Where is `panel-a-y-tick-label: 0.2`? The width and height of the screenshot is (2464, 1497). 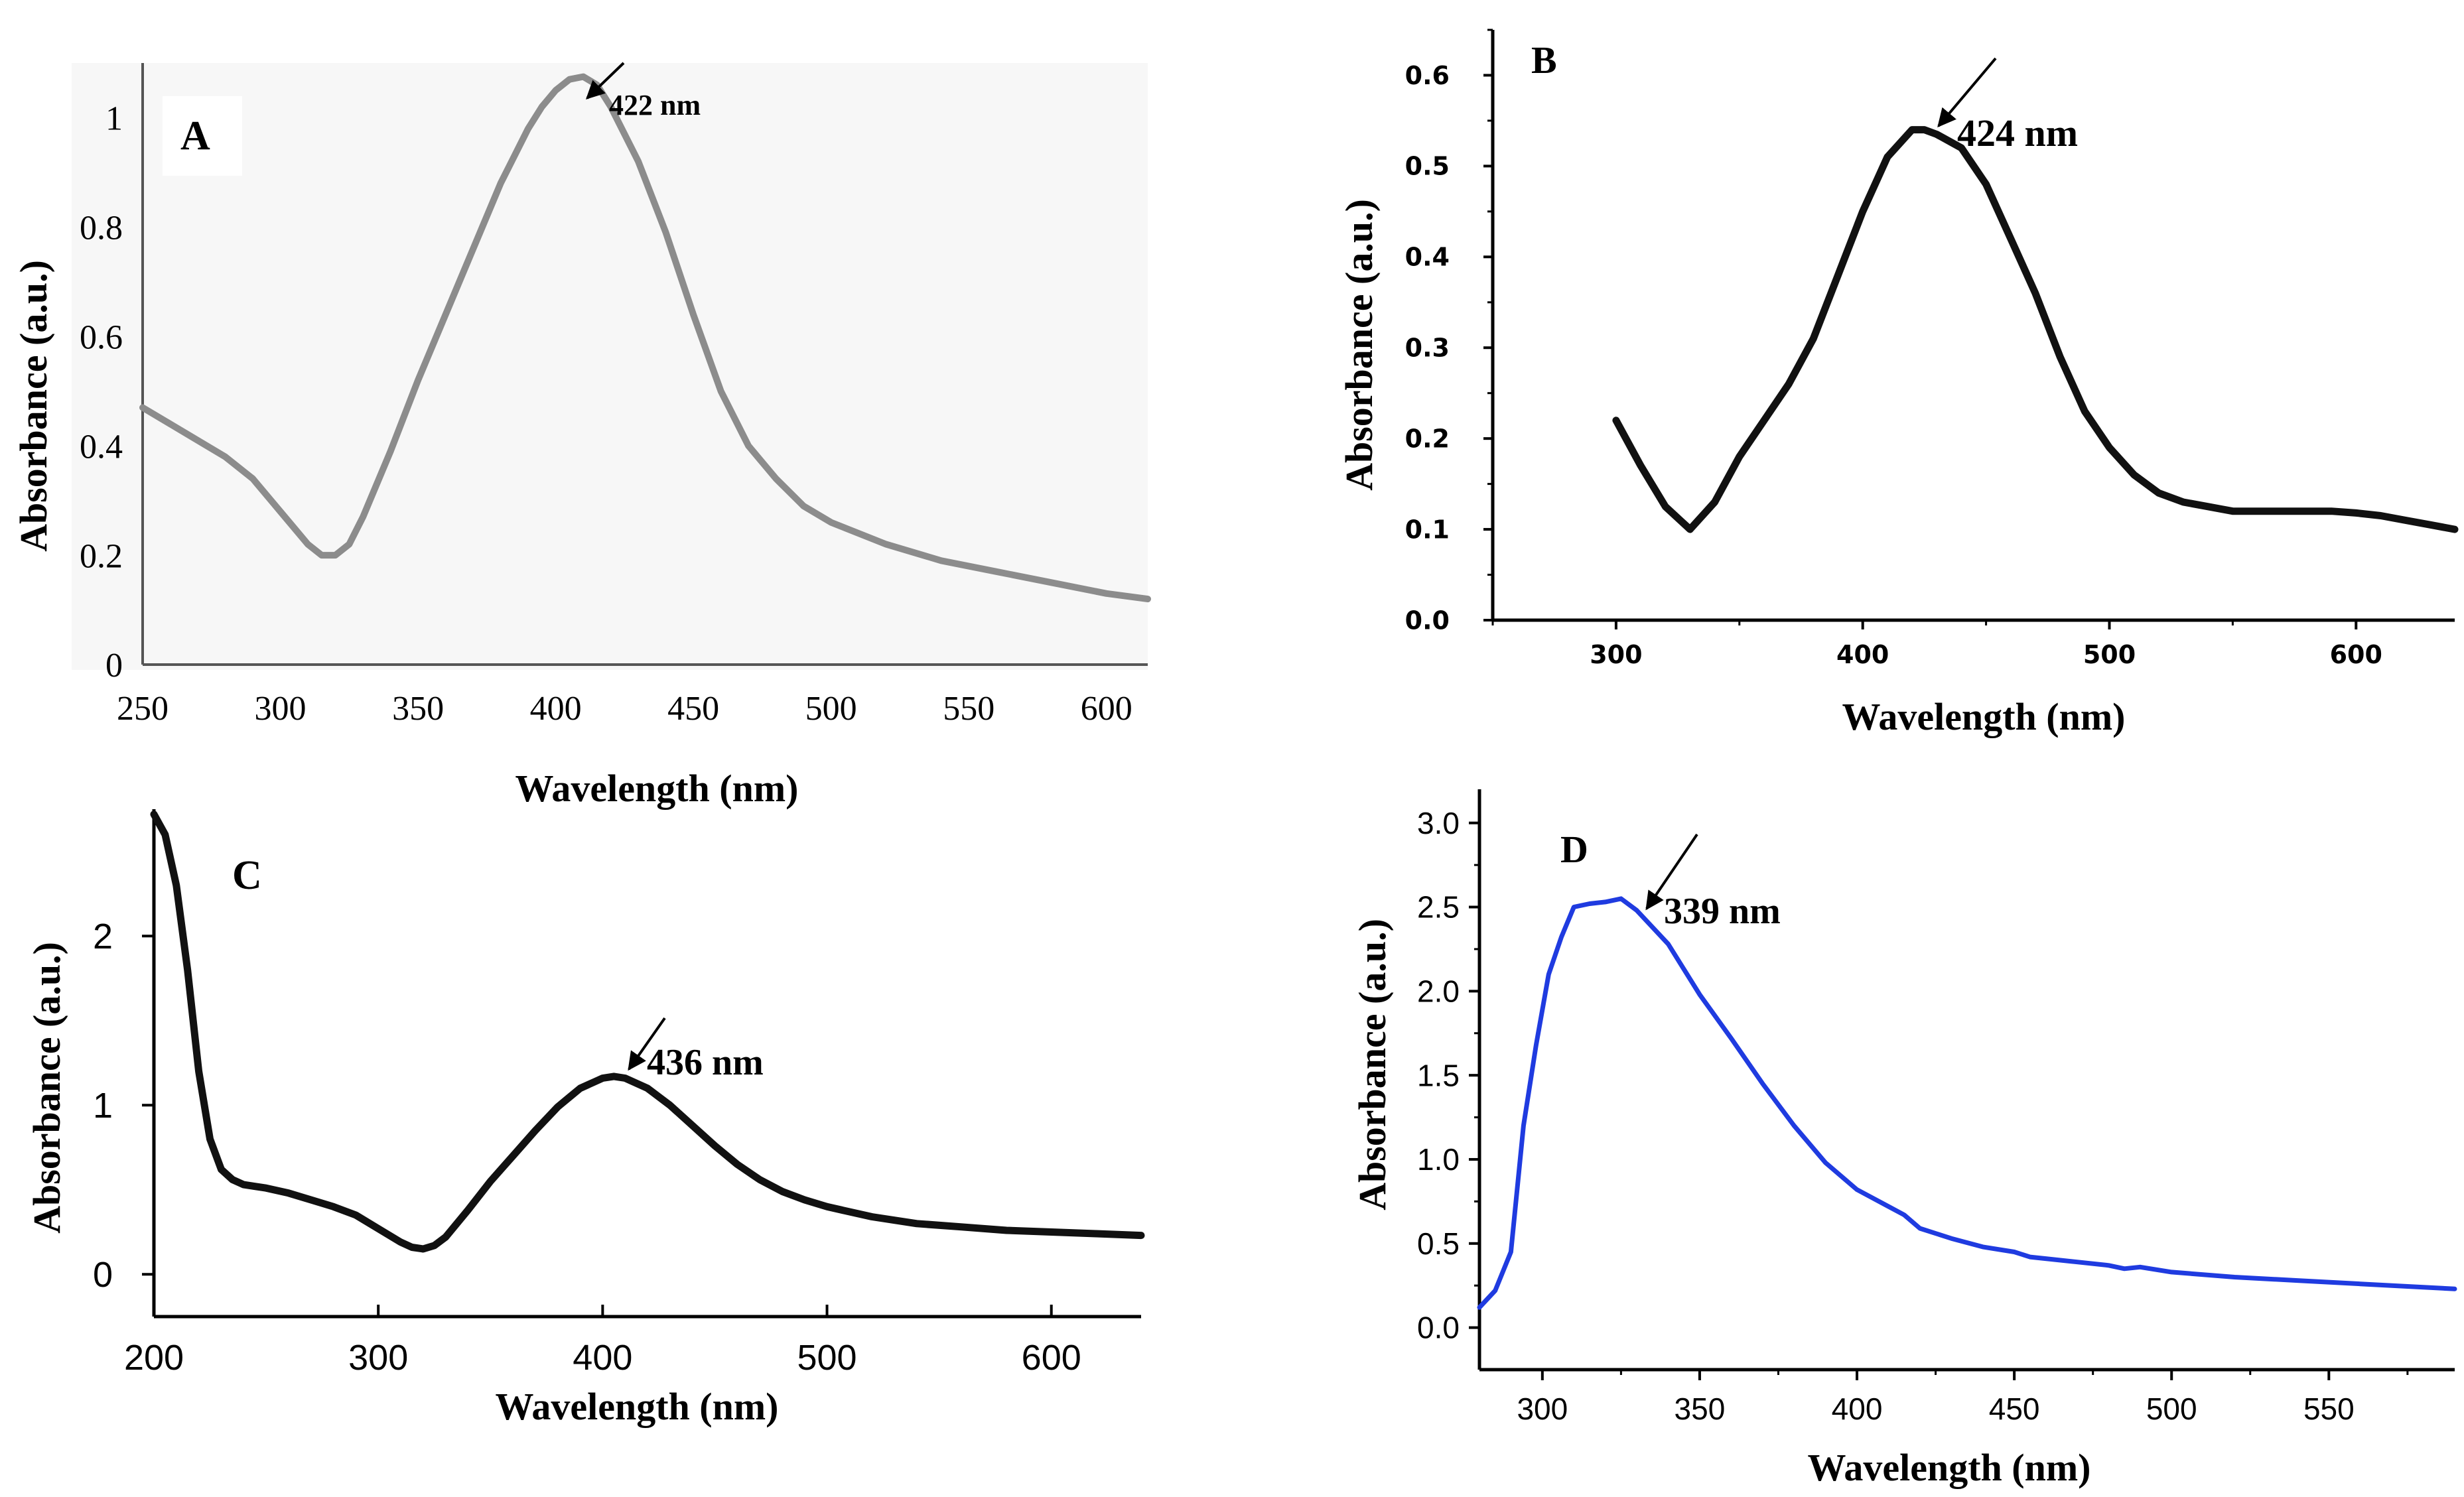 panel-a-y-tick-label: 0.2 is located at coordinates (101, 556).